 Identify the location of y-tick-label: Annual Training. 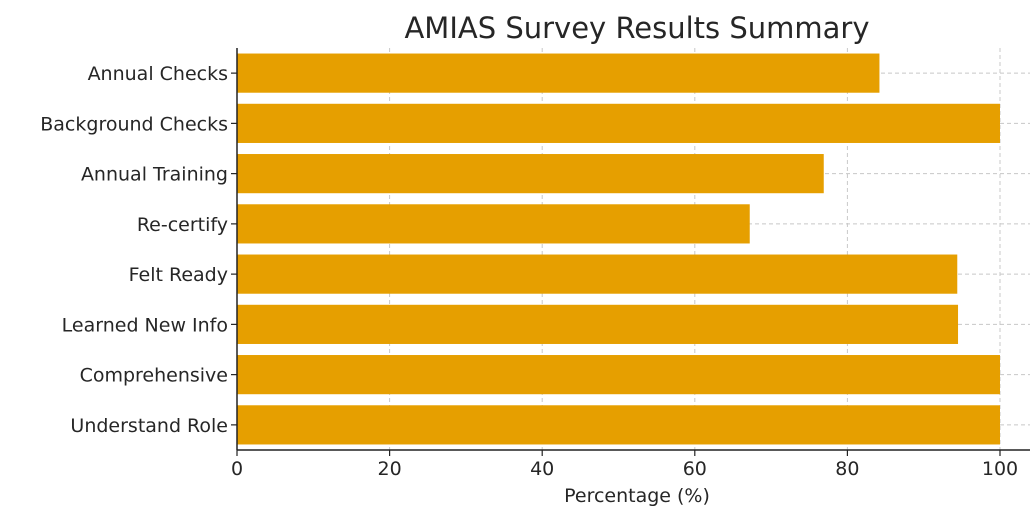
(154, 175).